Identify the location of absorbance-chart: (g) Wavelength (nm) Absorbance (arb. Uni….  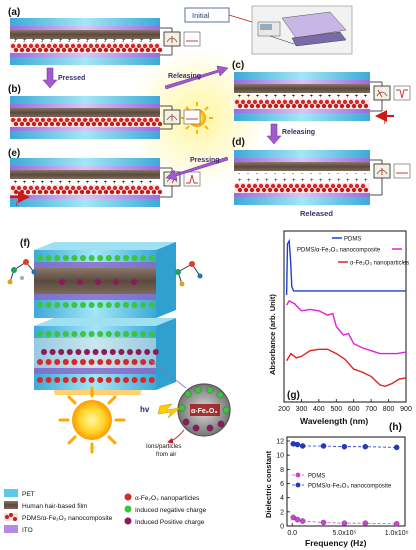
(340, 328).